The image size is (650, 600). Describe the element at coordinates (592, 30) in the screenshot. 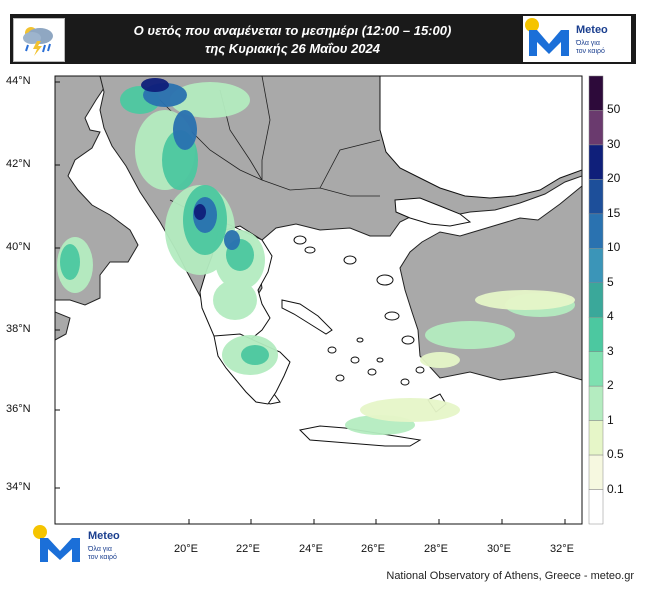

I see `logo-brand-top: Meteo` at that location.